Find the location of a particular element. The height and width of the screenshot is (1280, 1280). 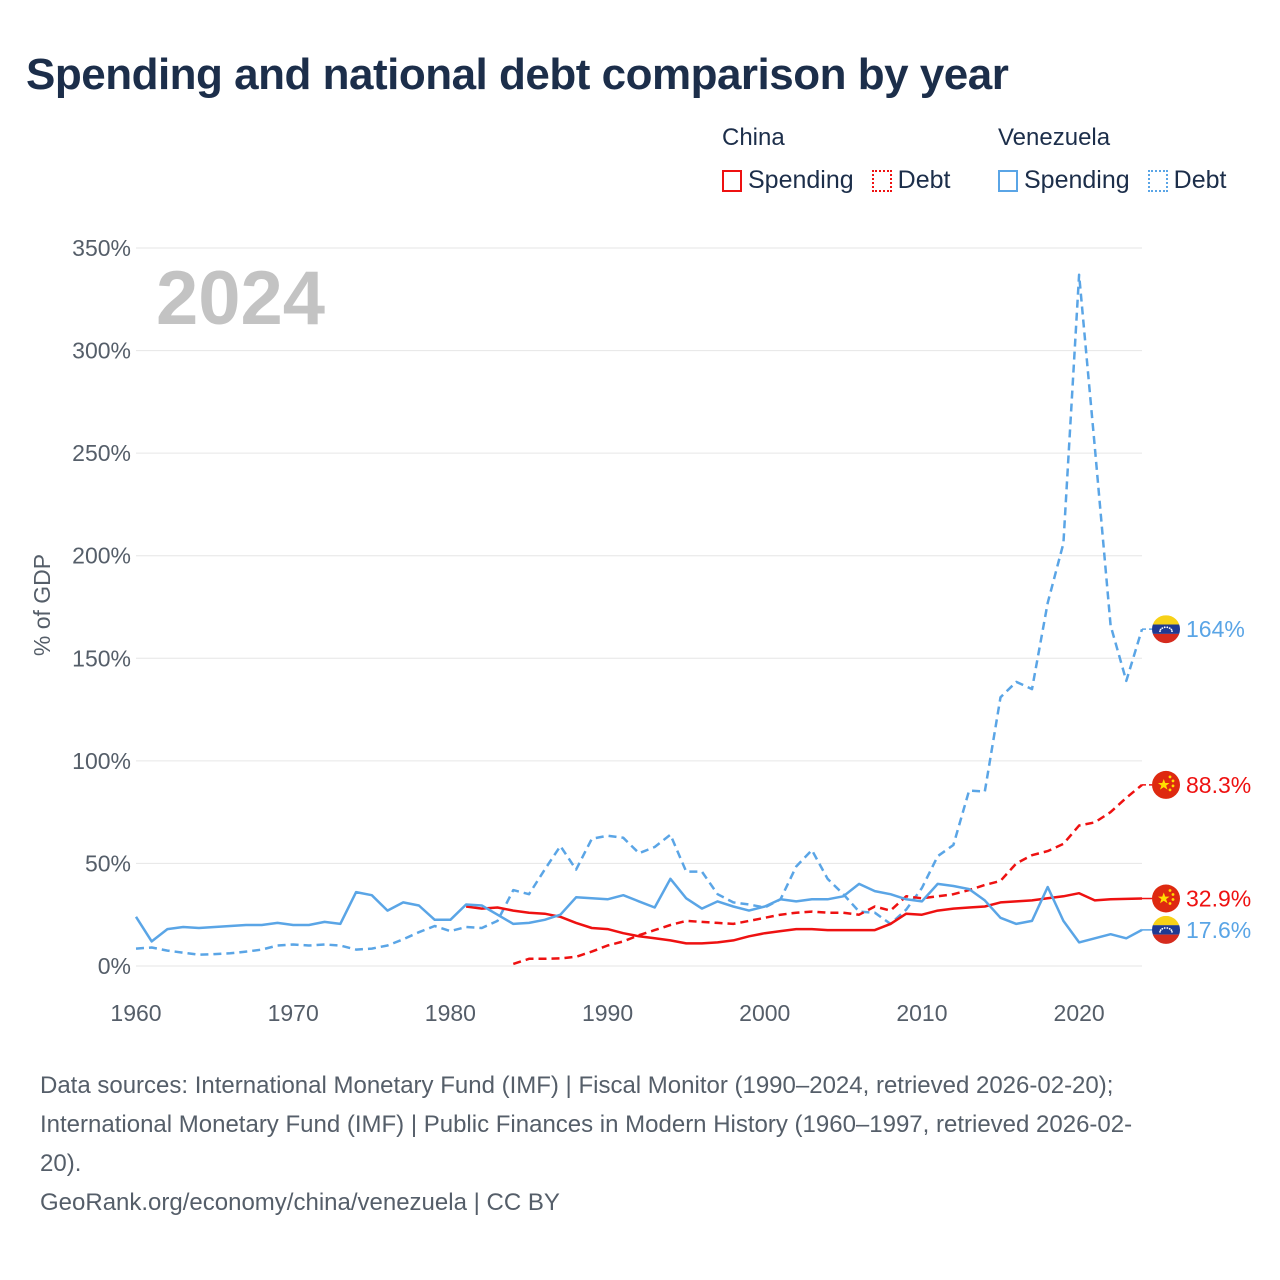

x-tick-label: 2000 is located at coordinates (764, 1013).